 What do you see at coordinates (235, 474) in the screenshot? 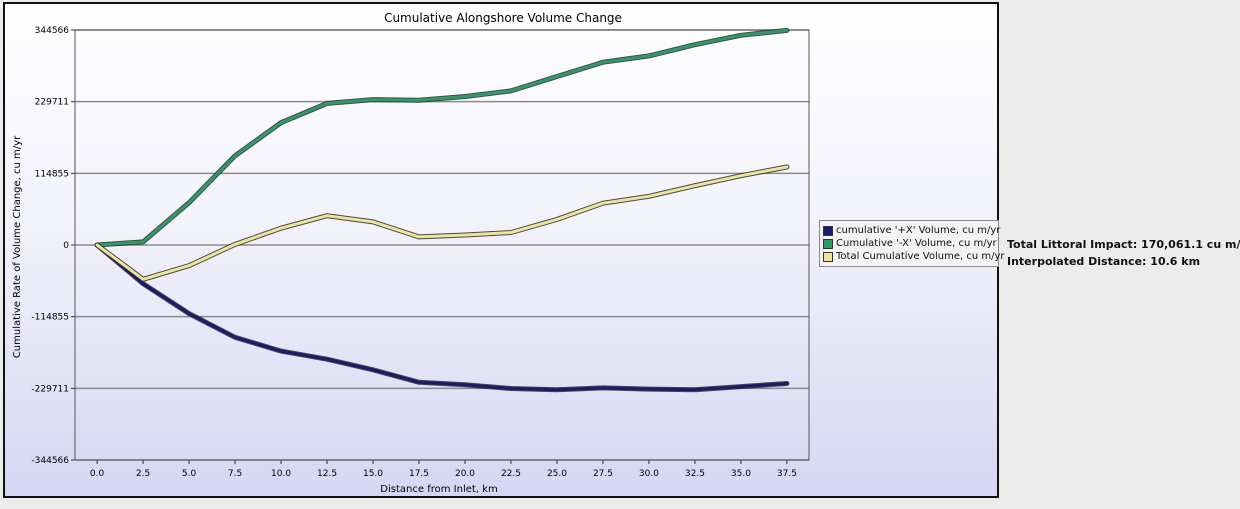
I see `x-tick-label: 7.5` at bounding box center [235, 474].